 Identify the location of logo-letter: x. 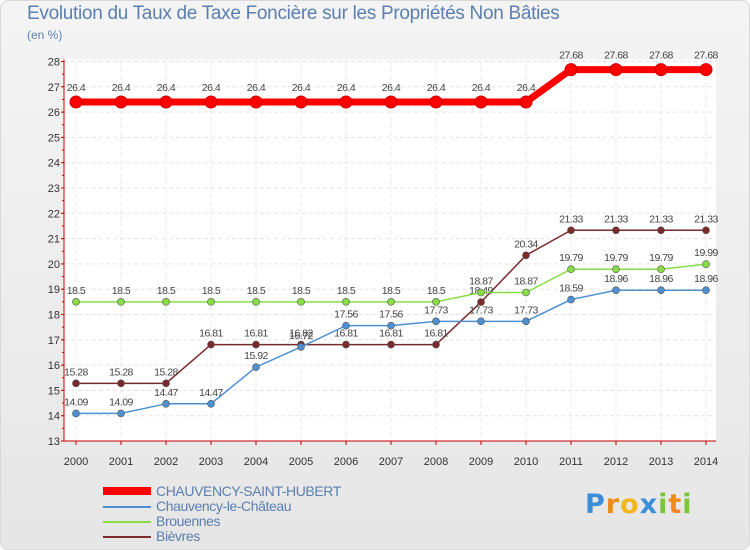
(649, 504).